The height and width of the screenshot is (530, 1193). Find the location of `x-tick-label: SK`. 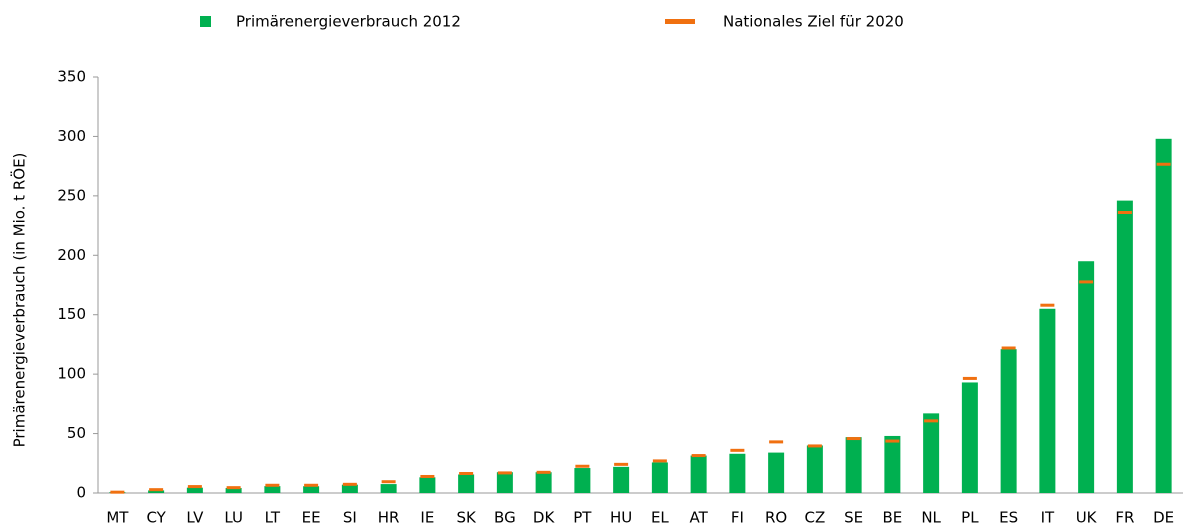

x-tick-label: SK is located at coordinates (466, 518).